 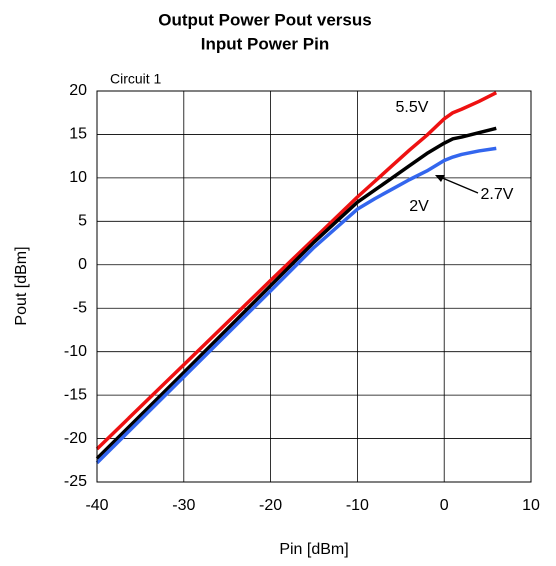 What do you see at coordinates (96, 505) in the screenshot?
I see `x-tick-label: -40` at bounding box center [96, 505].